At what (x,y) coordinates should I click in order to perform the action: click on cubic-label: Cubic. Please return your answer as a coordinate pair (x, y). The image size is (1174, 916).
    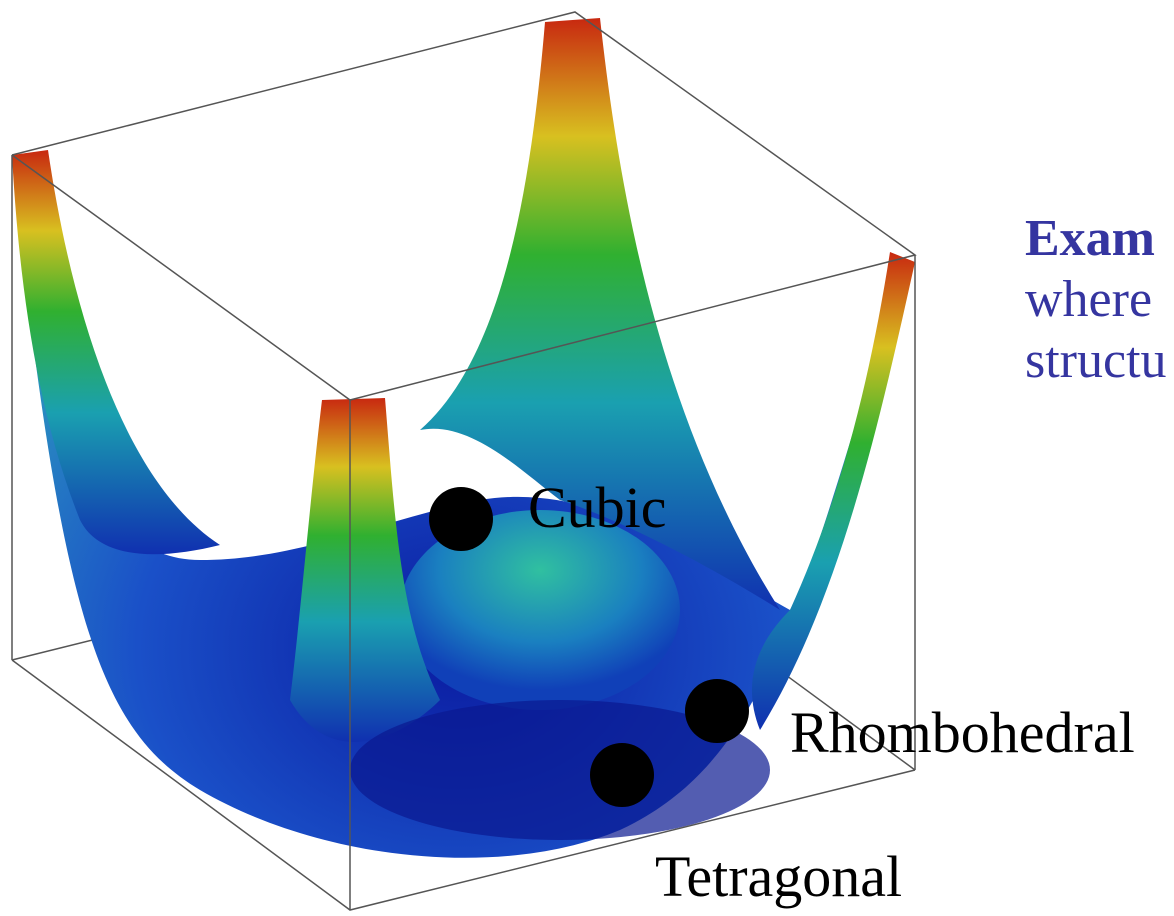
    Looking at the image, I should click on (597, 507).